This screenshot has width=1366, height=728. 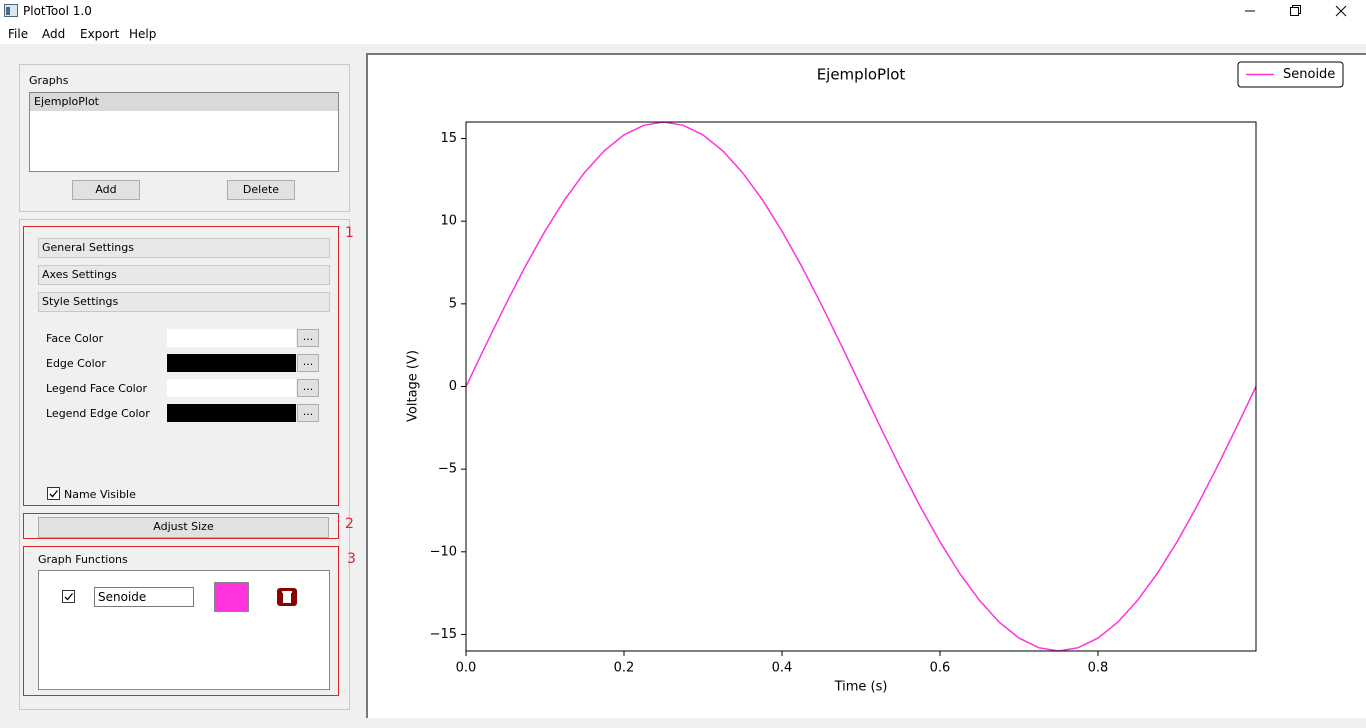 What do you see at coordinates (184, 630) in the screenshot?
I see `function-list: Senoide` at bounding box center [184, 630].